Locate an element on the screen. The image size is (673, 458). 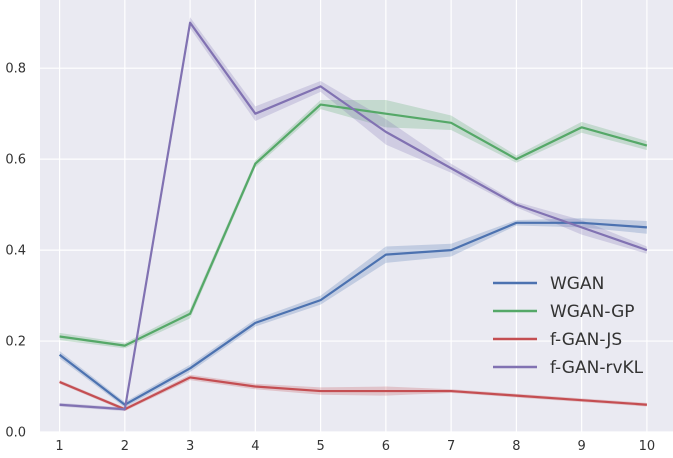
y-tick-label: 0.2 is located at coordinates (15, 342).